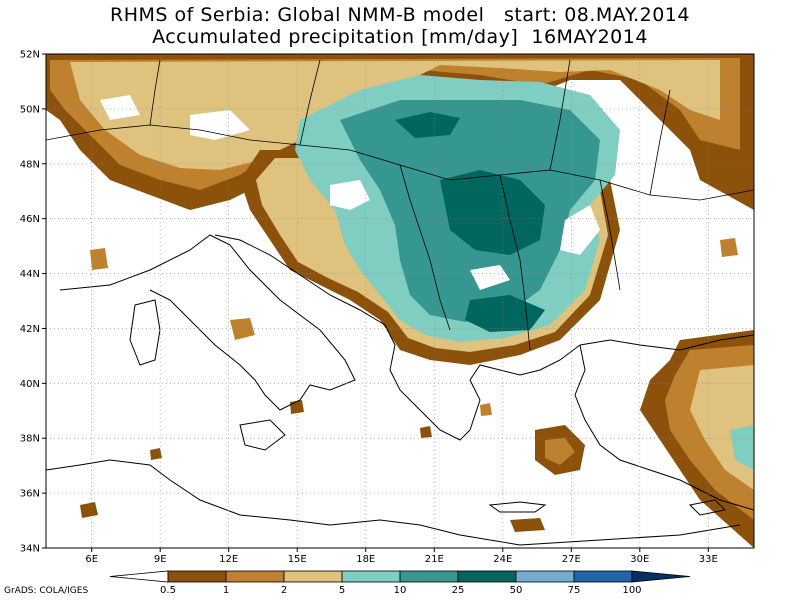 The width and height of the screenshot is (800, 600). What do you see at coordinates (284, 590) in the screenshot?
I see `legend-tick-label: 2` at bounding box center [284, 590].